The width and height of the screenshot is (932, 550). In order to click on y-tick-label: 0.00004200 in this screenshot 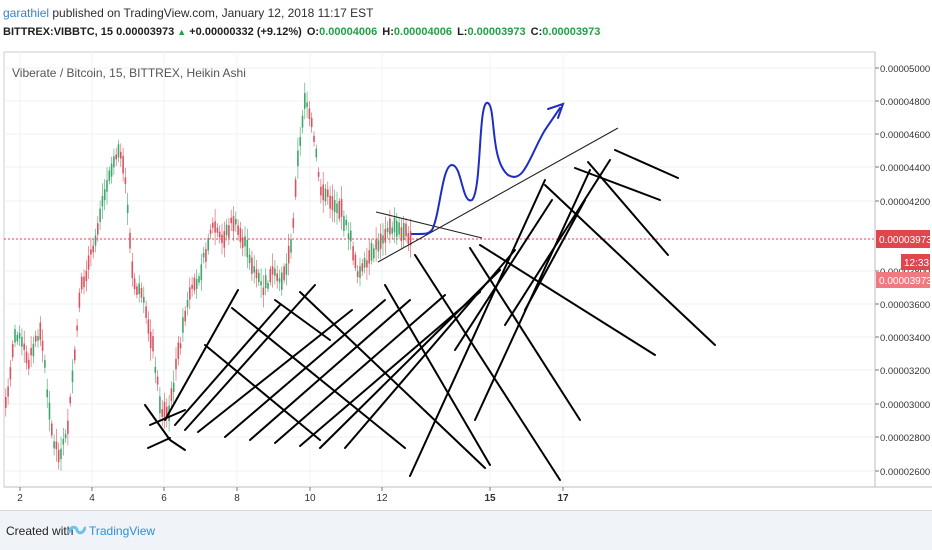, I will do `click(905, 202)`.